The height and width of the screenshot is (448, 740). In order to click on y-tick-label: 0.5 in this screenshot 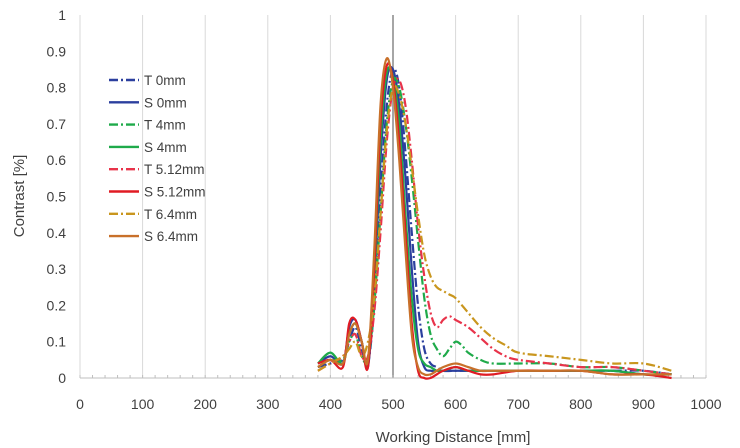, I will do `click(57, 197)`.